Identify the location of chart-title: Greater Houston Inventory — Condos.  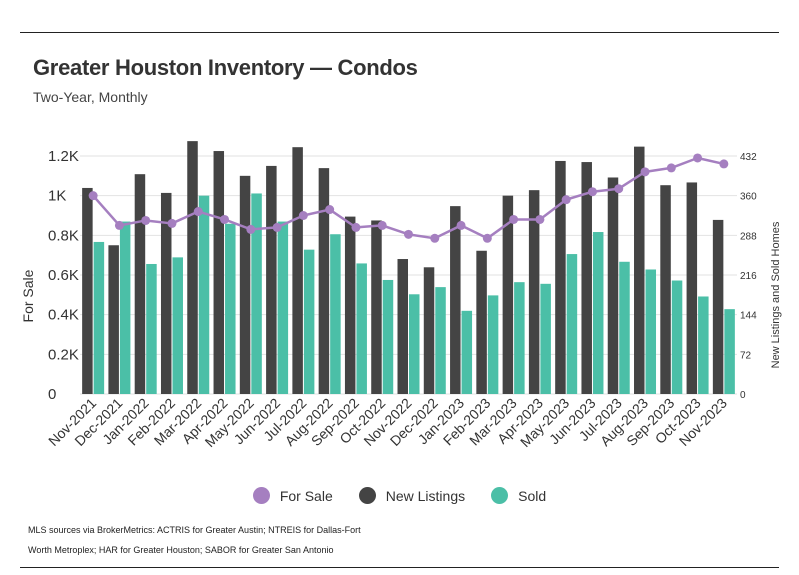
(225, 67).